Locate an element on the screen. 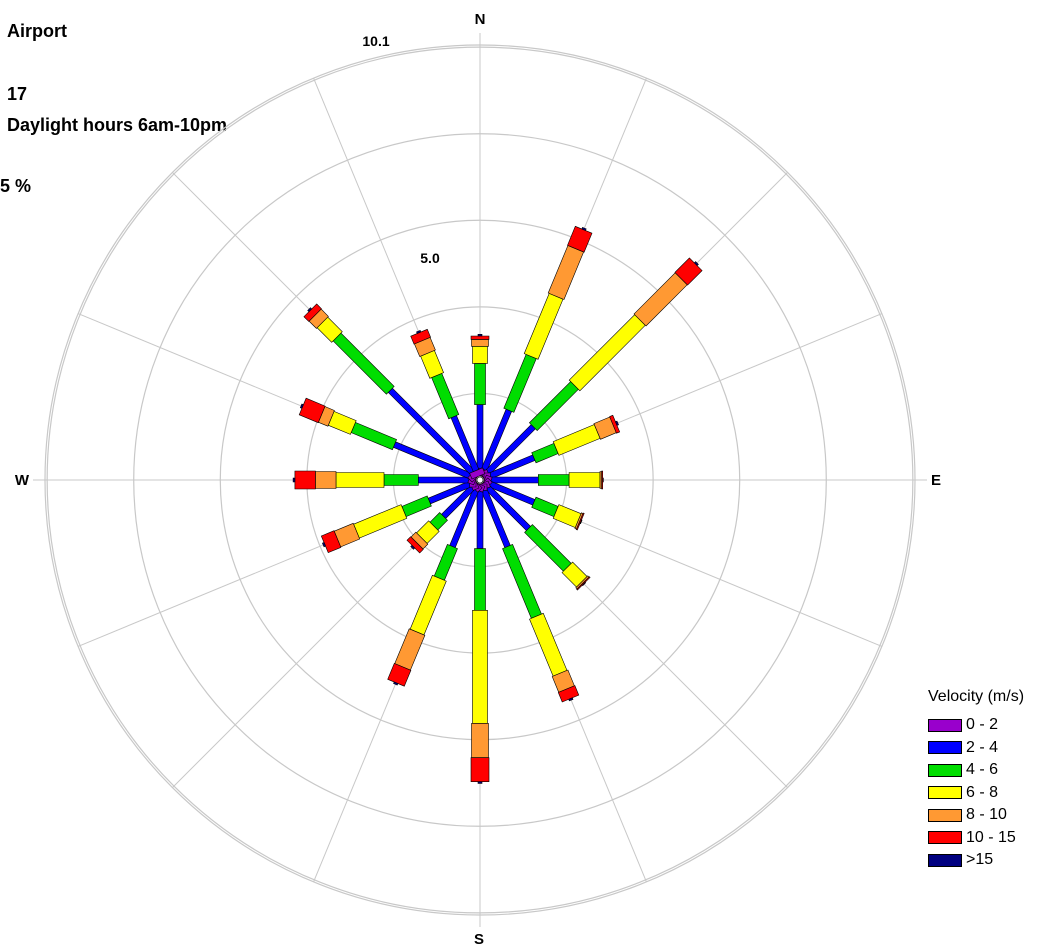 The image size is (1057, 946). legend-item: 4 - 6 is located at coordinates (976, 770).